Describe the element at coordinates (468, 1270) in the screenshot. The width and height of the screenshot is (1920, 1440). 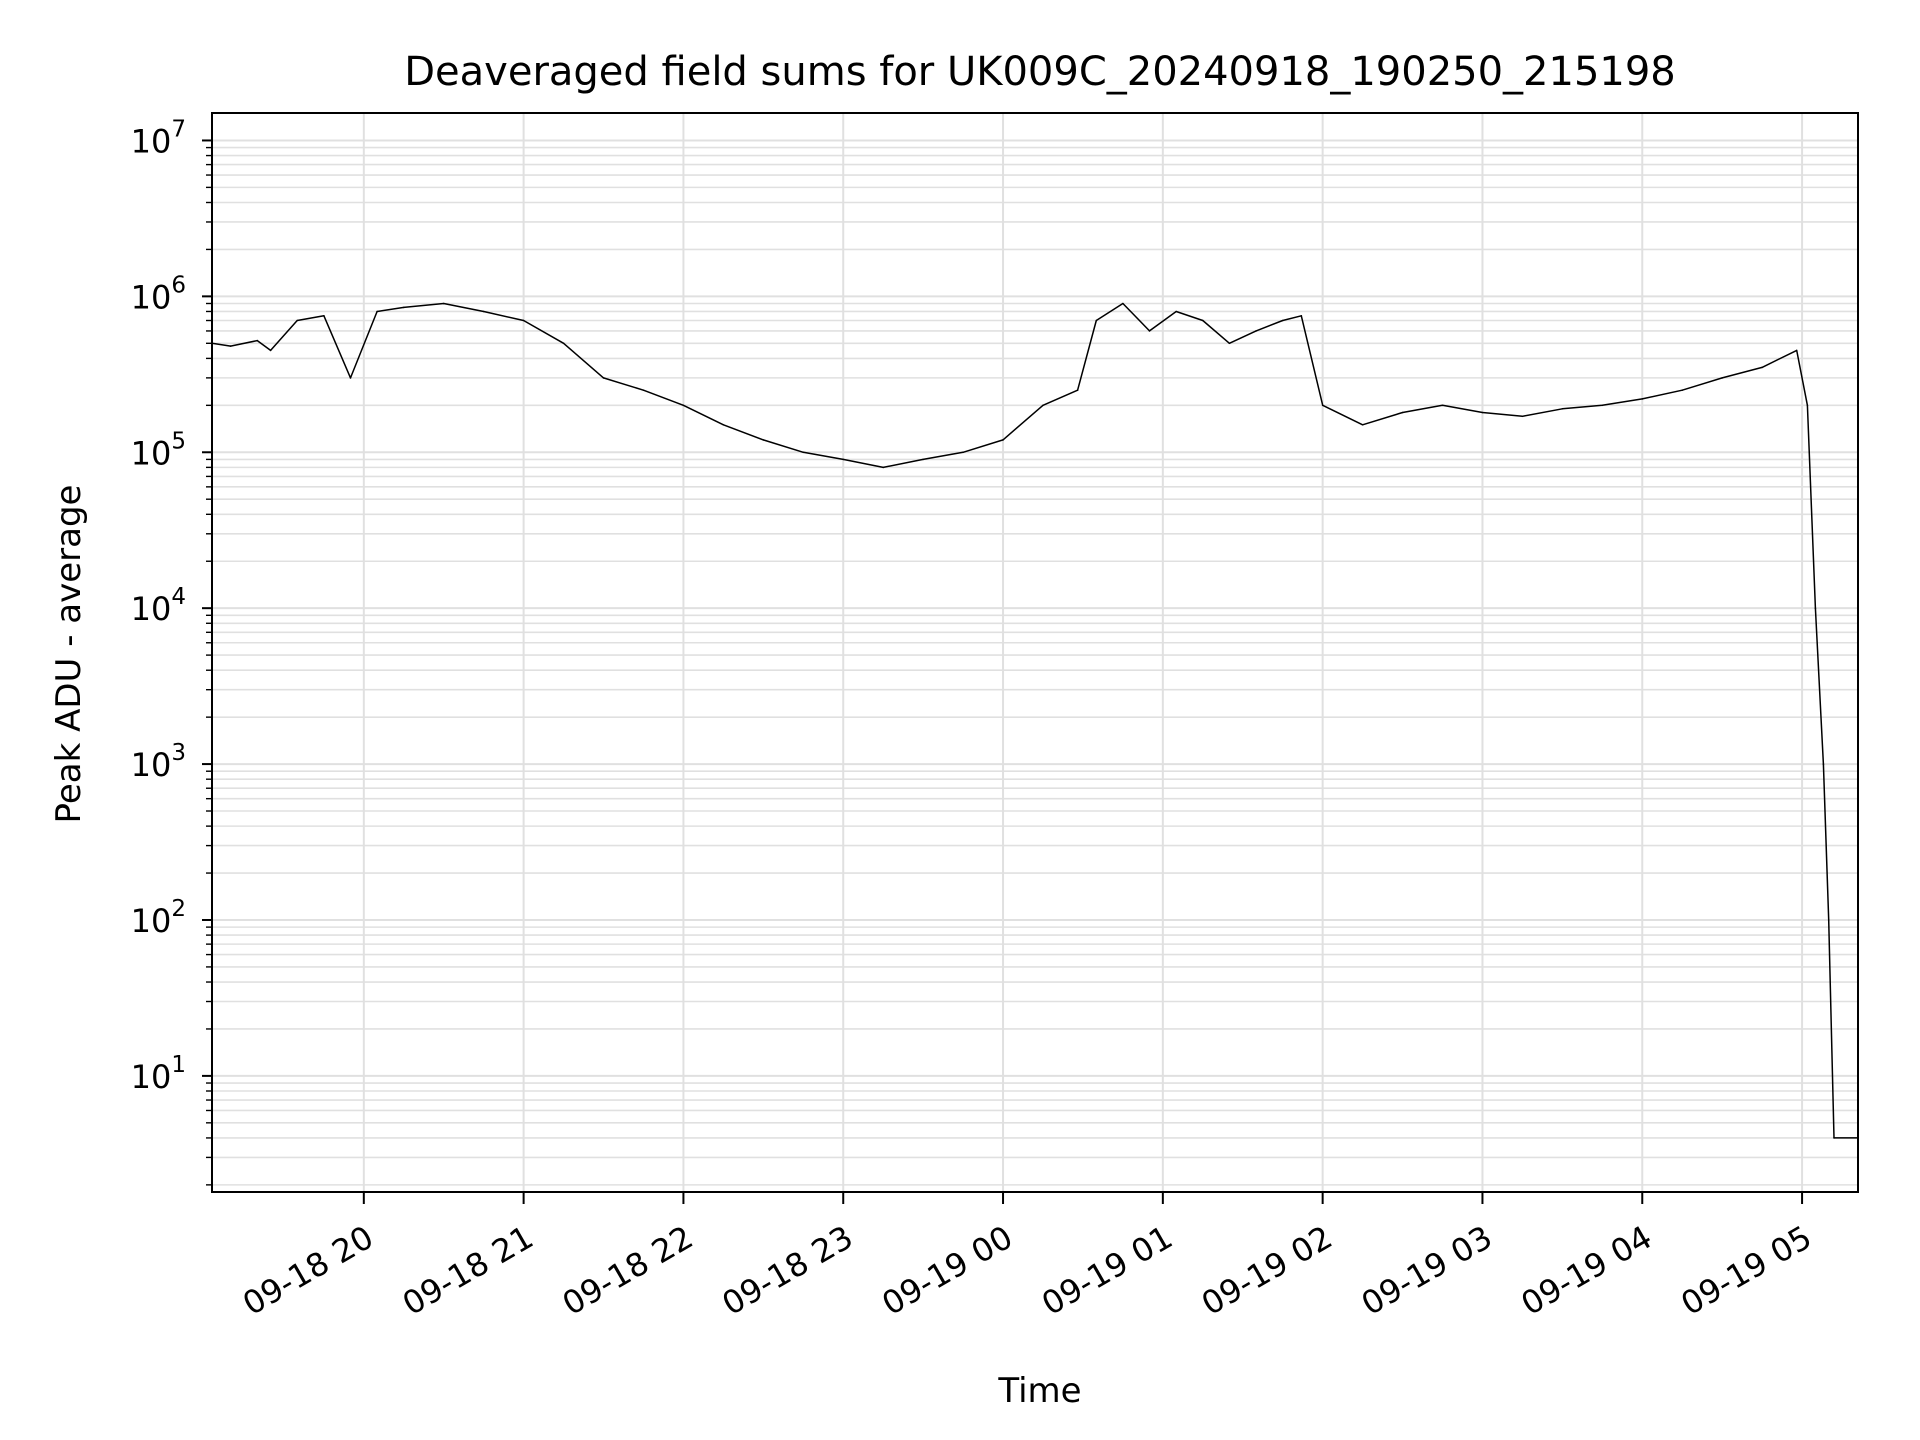
I see `x-tick-label: 09-18 21` at that location.